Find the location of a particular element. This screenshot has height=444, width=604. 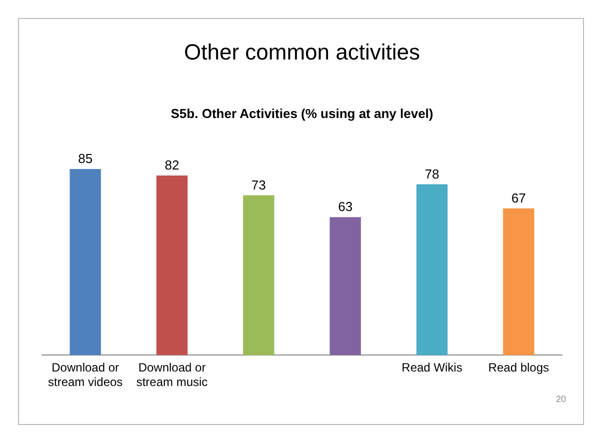

x-tick-label: Download or stream music is located at coordinates (172, 375).